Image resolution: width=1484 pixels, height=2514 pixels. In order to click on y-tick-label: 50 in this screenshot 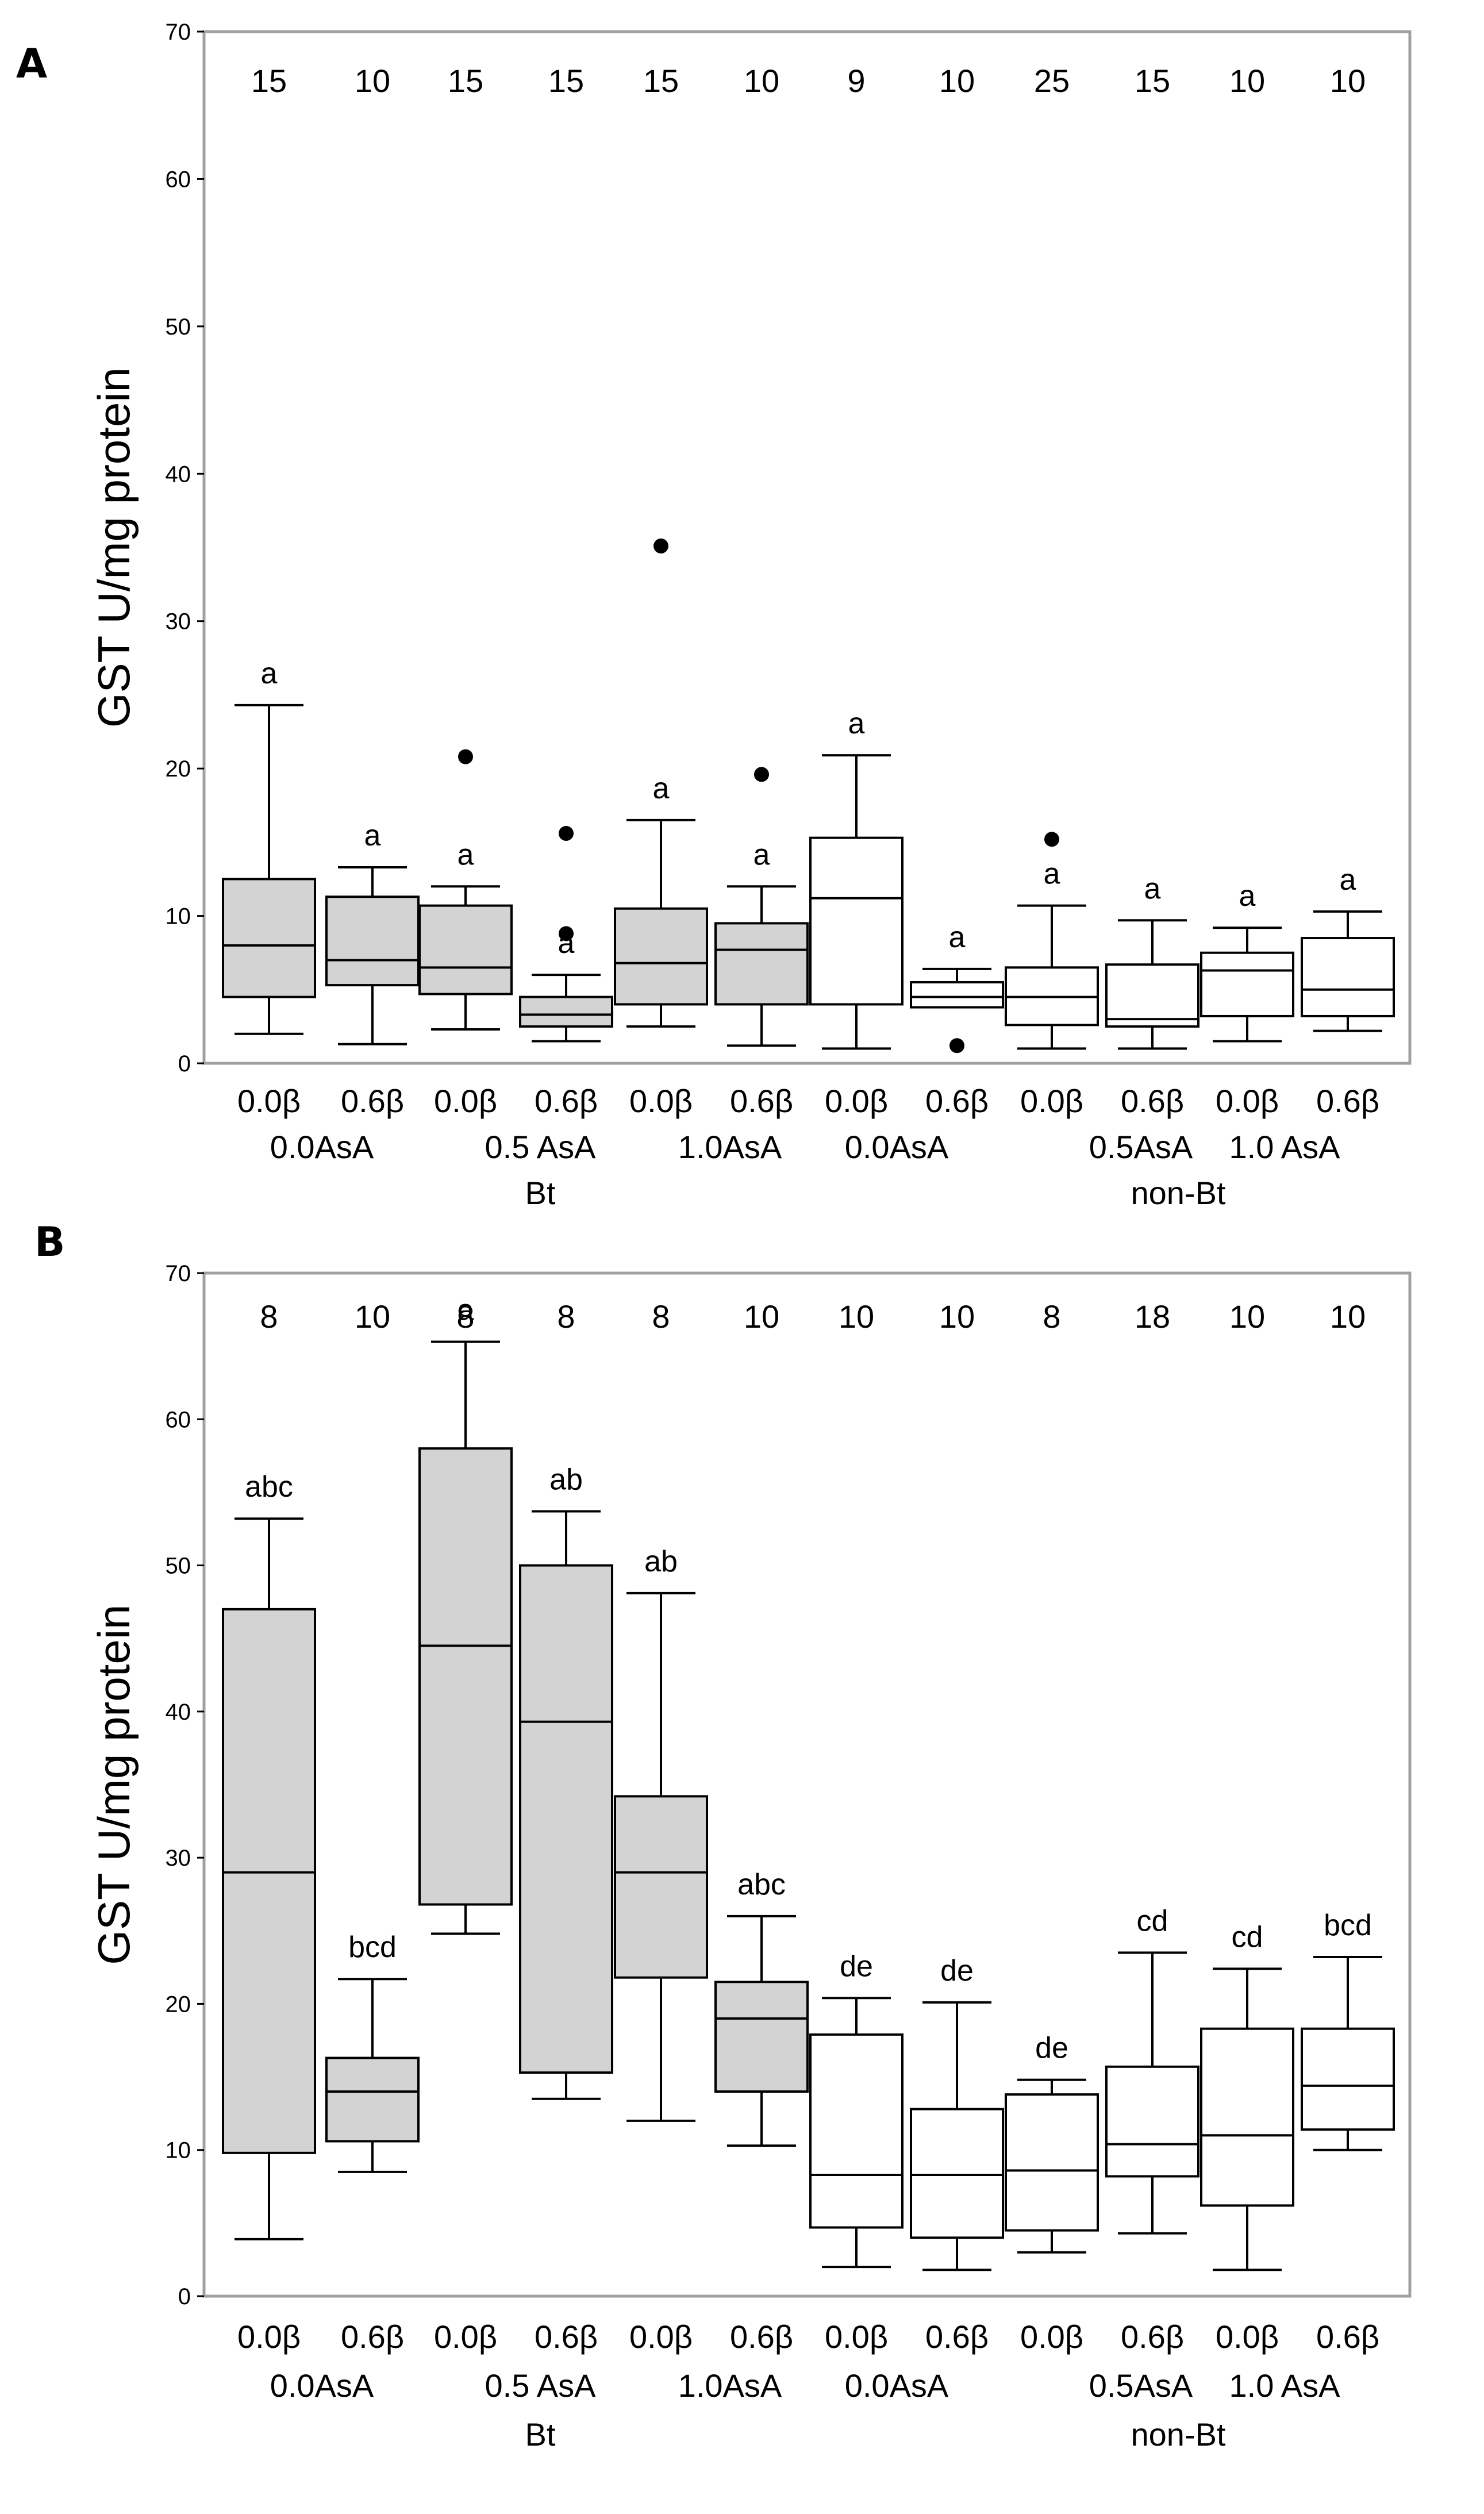, I will do `click(178, 327)`.